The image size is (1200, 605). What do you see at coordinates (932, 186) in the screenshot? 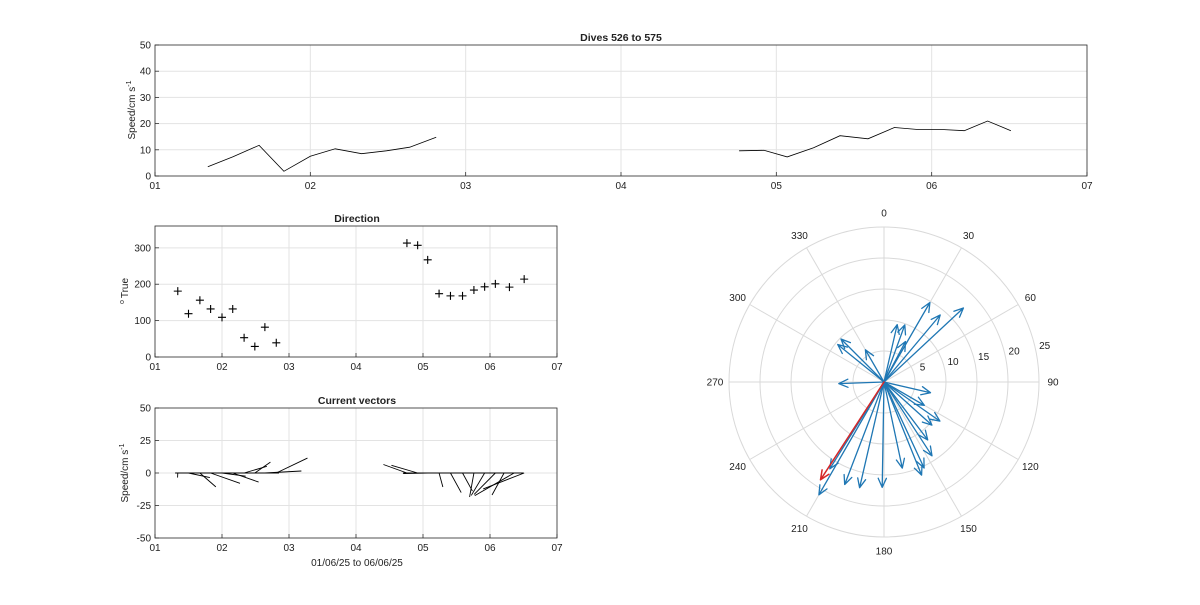
I see `speed-x-tick-label: 06` at bounding box center [932, 186].